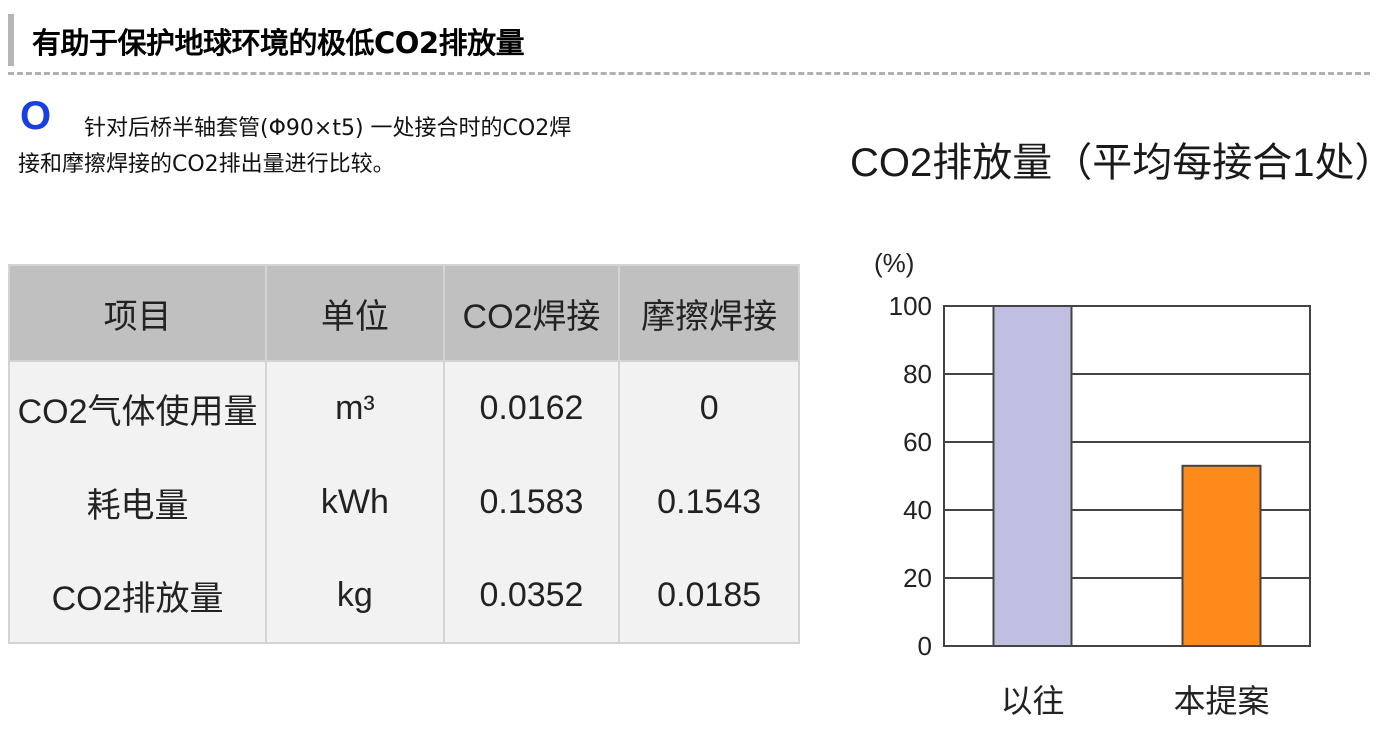 This screenshot has height=730, width=1380. I want to click on x-tick-label: 以往, so click(1032, 701).